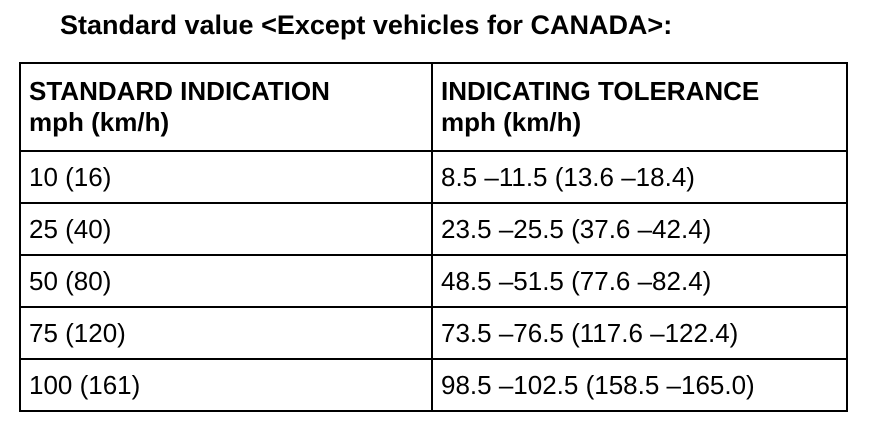  I want to click on table-row: 25 (40) 23.5 –25.5 (37.6 –42.4), so click(433, 229).